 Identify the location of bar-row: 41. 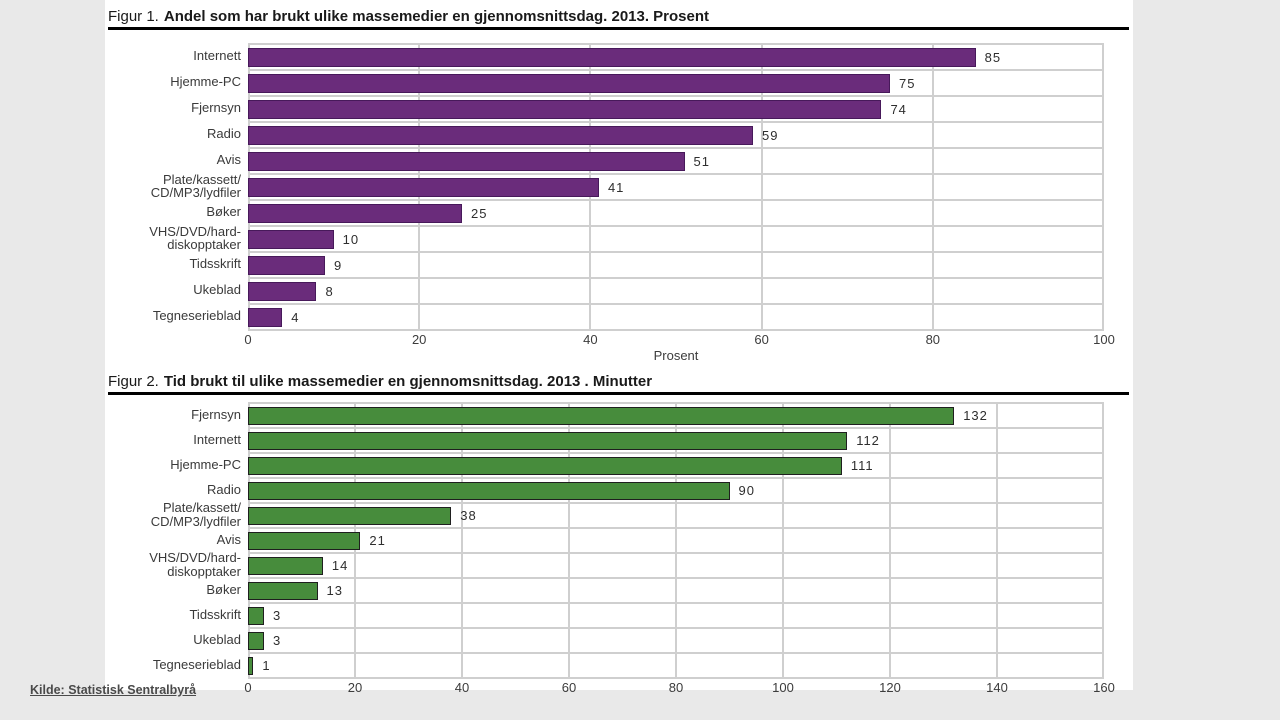
(676, 188).